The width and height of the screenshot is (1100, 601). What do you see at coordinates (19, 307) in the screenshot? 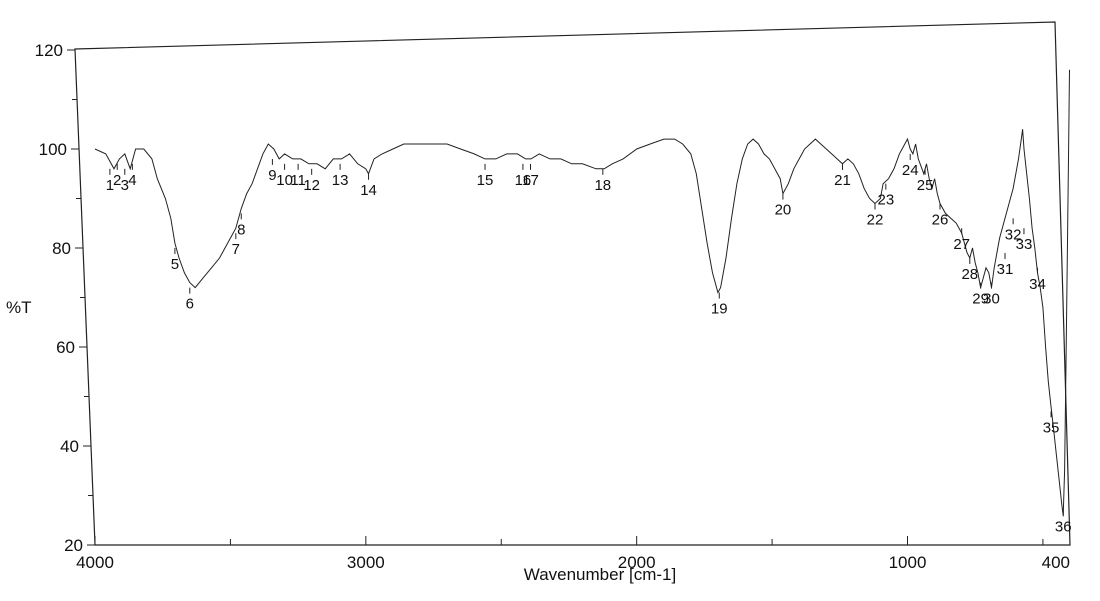
I see `y-axis-title: %T` at bounding box center [19, 307].